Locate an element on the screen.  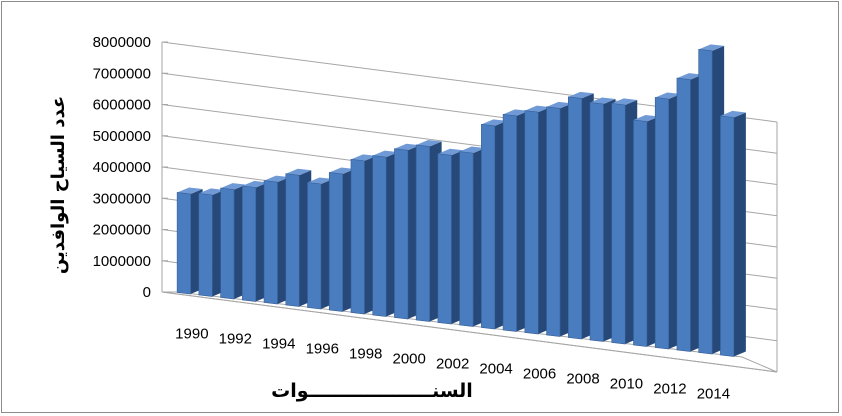
x-tick-label: 2000 is located at coordinates (408, 359).